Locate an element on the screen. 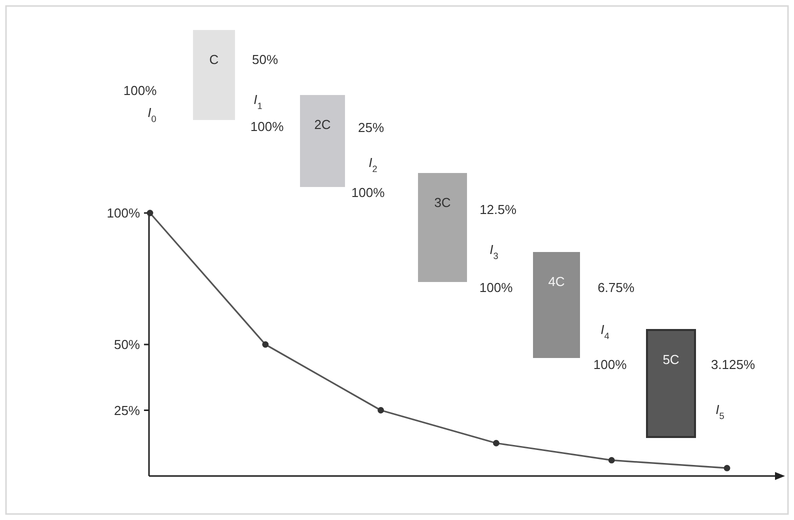 The width and height of the screenshot is (794, 520). text: 3C is located at coordinates (442, 202).